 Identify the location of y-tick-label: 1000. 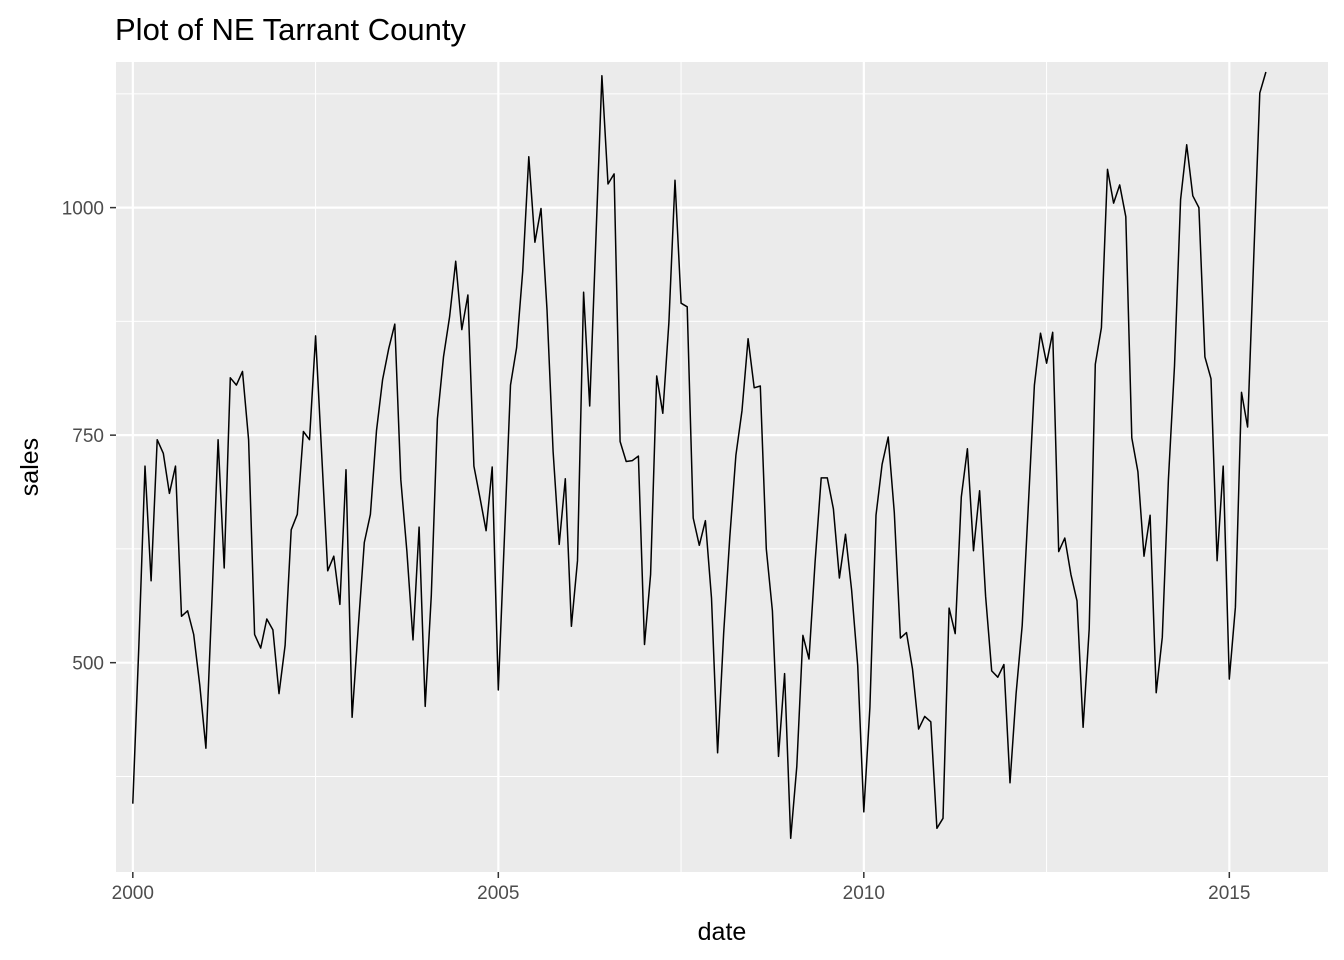
(83, 209).